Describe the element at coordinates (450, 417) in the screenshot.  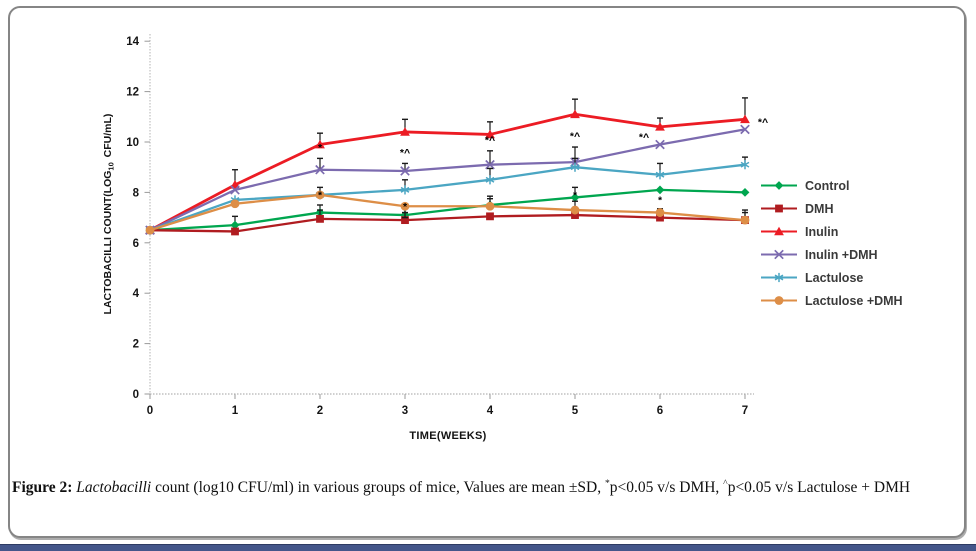
I see `x-axis: 0 1 2 3 4 5 6 7 TIME(WEEKS)` at that location.